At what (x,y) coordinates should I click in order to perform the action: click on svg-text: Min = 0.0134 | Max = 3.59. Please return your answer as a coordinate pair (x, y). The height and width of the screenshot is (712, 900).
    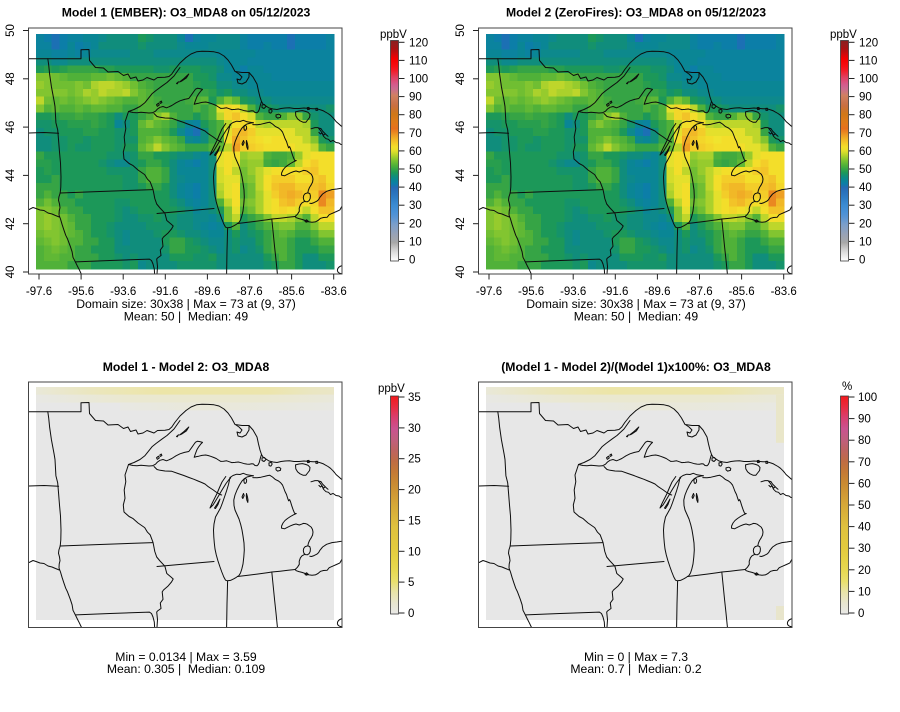
    Looking at the image, I should click on (186, 657).